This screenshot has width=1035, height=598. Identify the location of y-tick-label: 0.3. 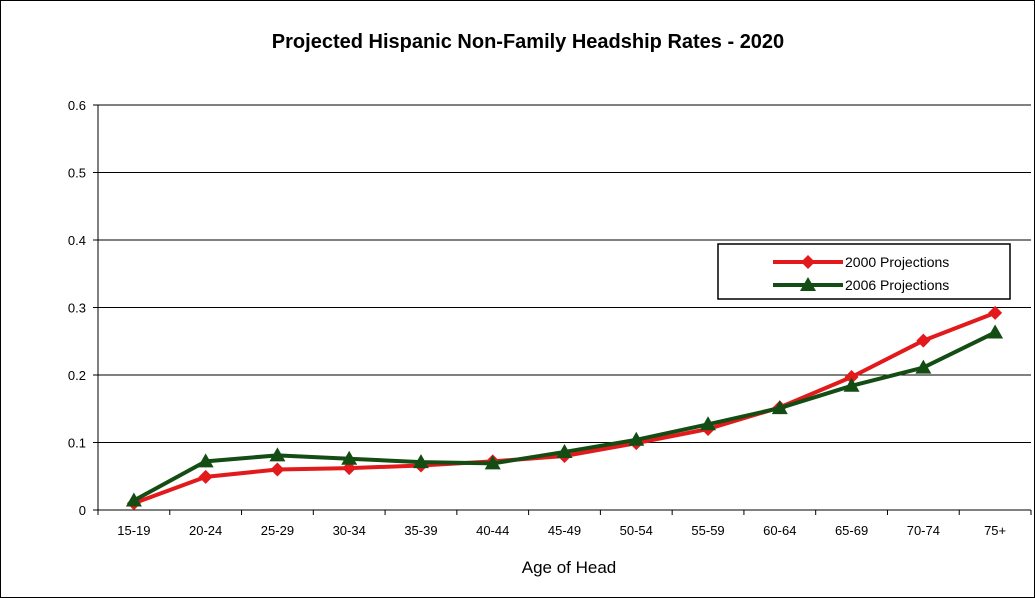
(77, 308).